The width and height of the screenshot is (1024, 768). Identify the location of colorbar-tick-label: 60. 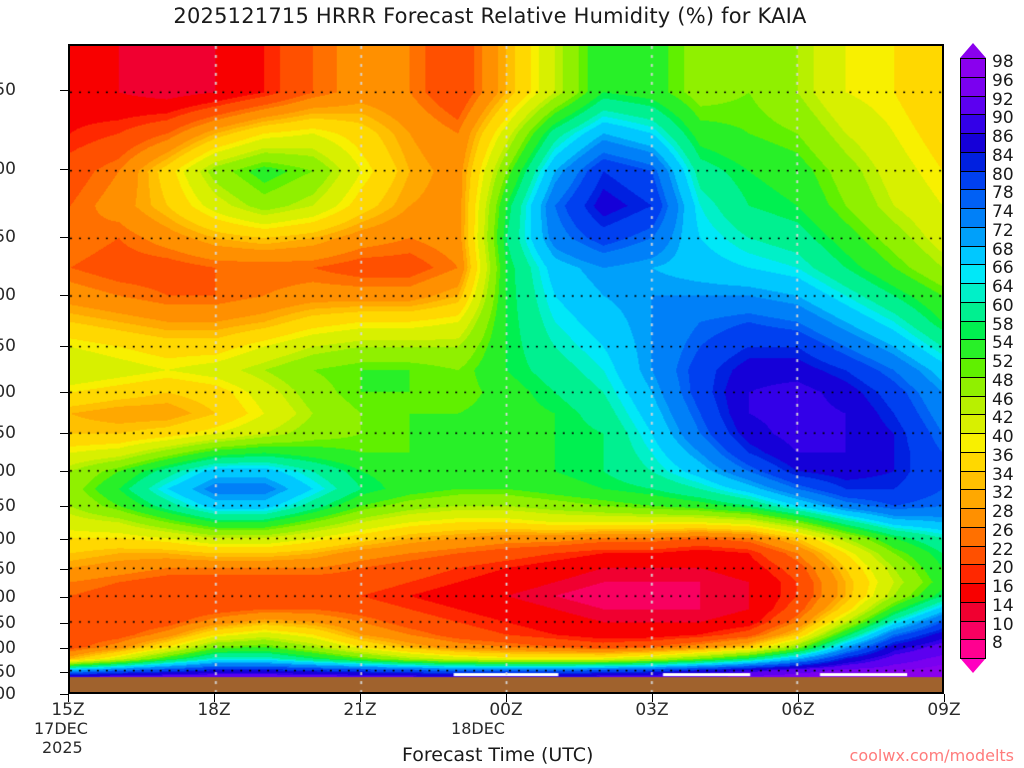
(1003, 305).